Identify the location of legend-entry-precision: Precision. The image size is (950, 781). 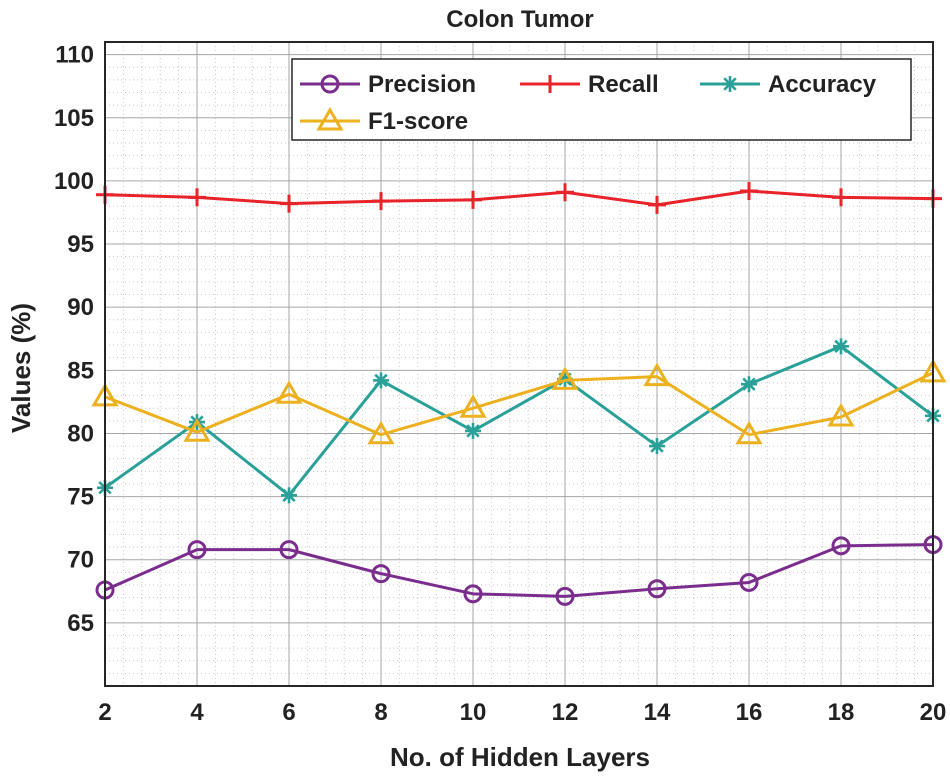
(388, 84).